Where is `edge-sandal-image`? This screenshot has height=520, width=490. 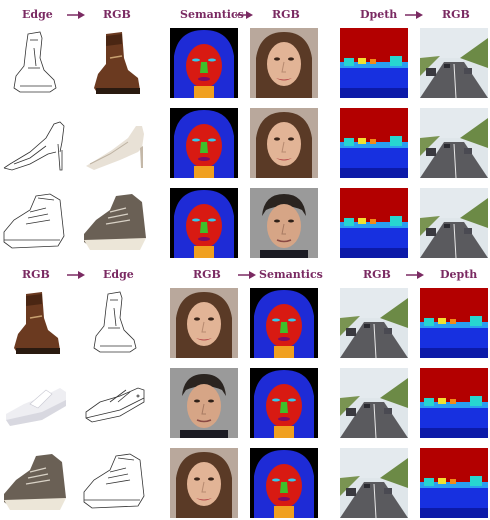
edge-sandal-image is located at coordinates (114, 403).